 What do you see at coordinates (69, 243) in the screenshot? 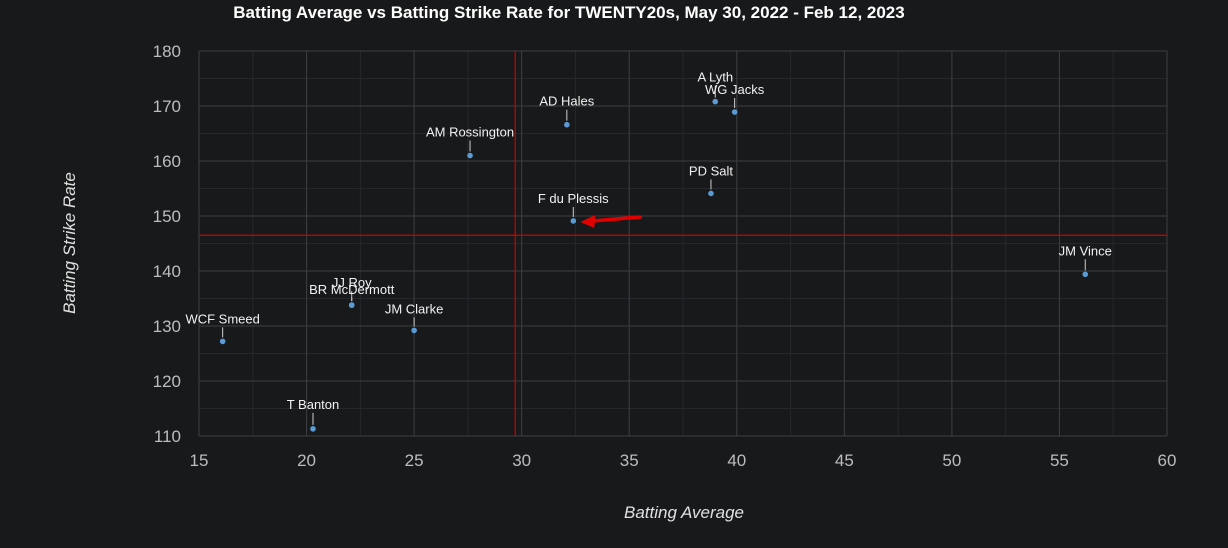
I see `y-axis-title: Batting Strike Rate` at bounding box center [69, 243].